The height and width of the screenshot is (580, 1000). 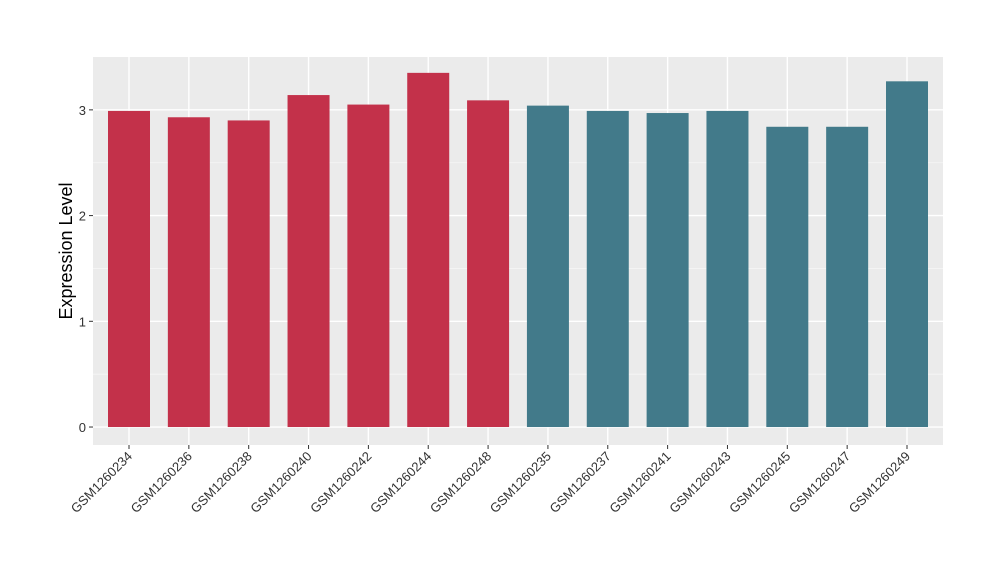 I want to click on bar-GSM1260241, so click(x=667, y=270).